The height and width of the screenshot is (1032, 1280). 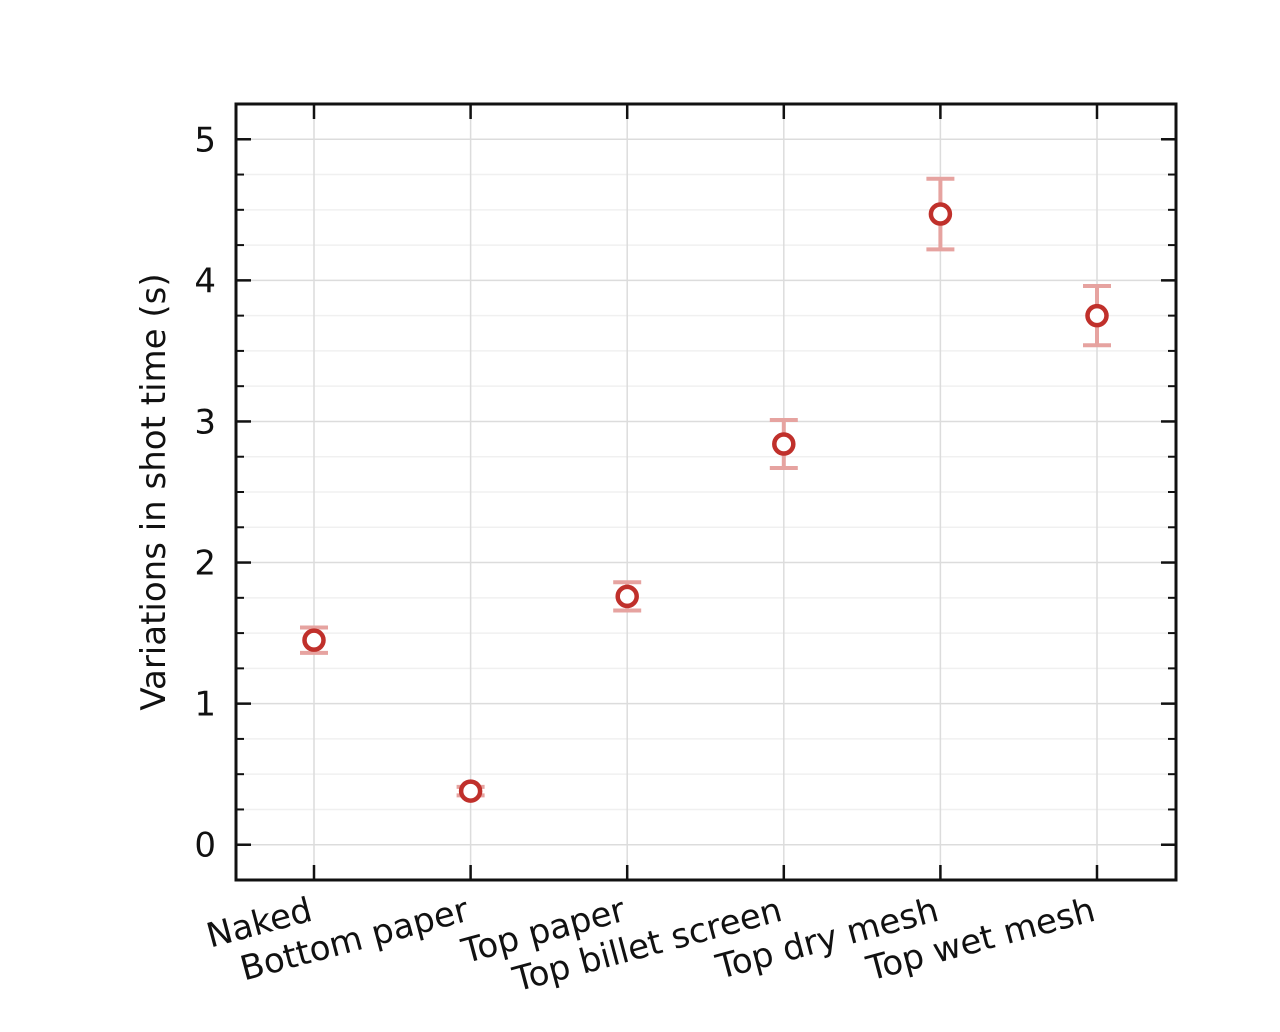 I want to click on y-tick-label: 3, so click(x=205, y=422).